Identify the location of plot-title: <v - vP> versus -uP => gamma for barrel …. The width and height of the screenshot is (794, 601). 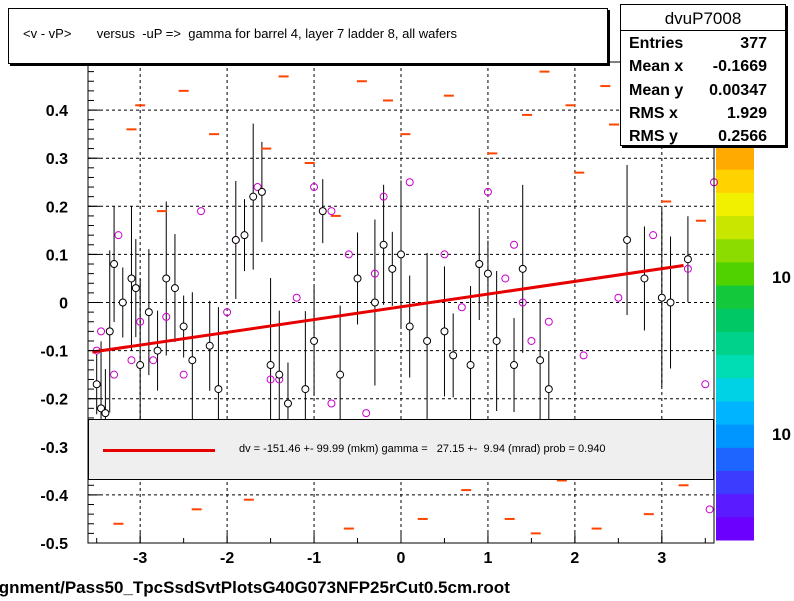
(240, 33).